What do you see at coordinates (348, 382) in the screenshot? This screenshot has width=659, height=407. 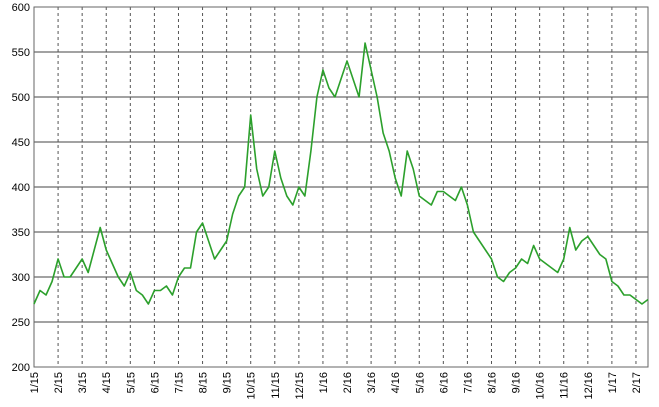 I see `x-tick-label: 2/16` at bounding box center [348, 382].